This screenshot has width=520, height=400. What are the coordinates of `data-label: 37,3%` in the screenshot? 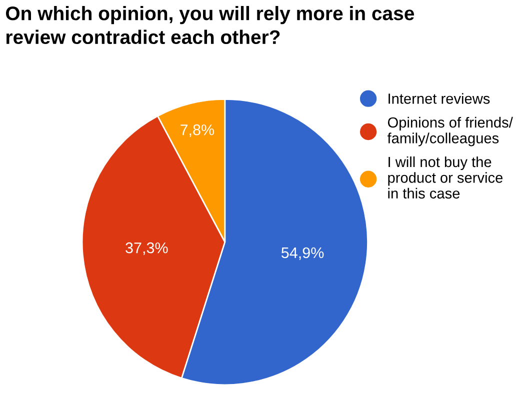 It's located at (147, 249).